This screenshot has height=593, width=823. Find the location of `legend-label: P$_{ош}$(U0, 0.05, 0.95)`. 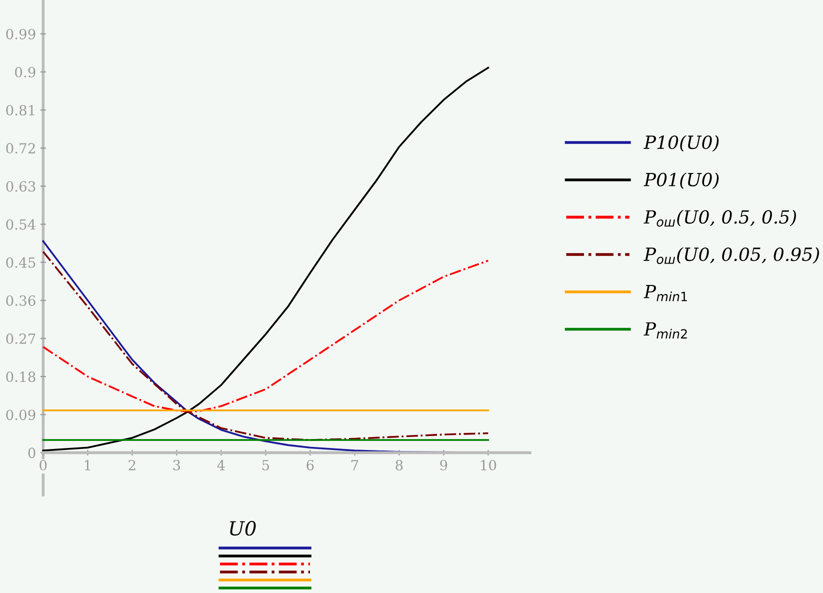

legend-label: P$_{ош}$(U0, 0.05, 0.95) is located at coordinates (732, 255).